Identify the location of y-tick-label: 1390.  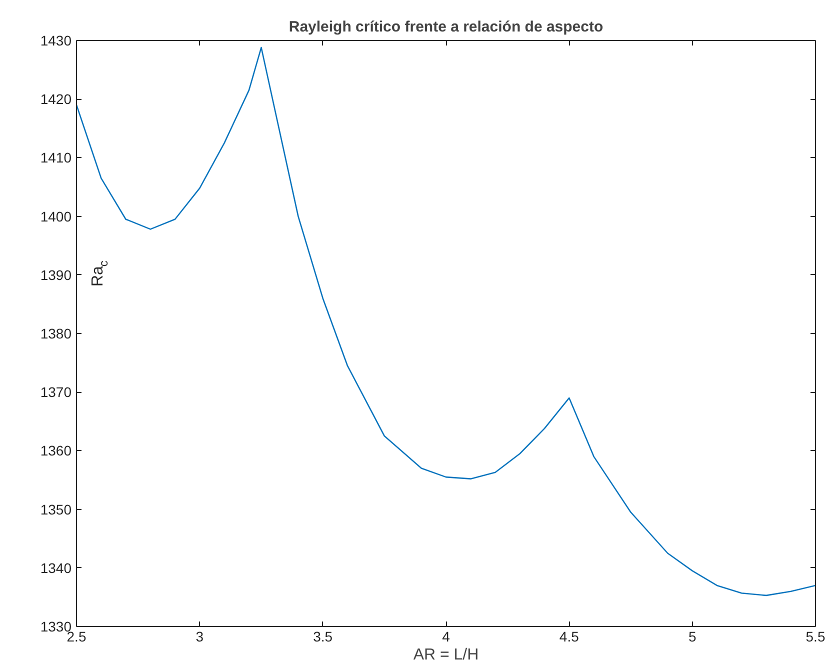
(56, 274).